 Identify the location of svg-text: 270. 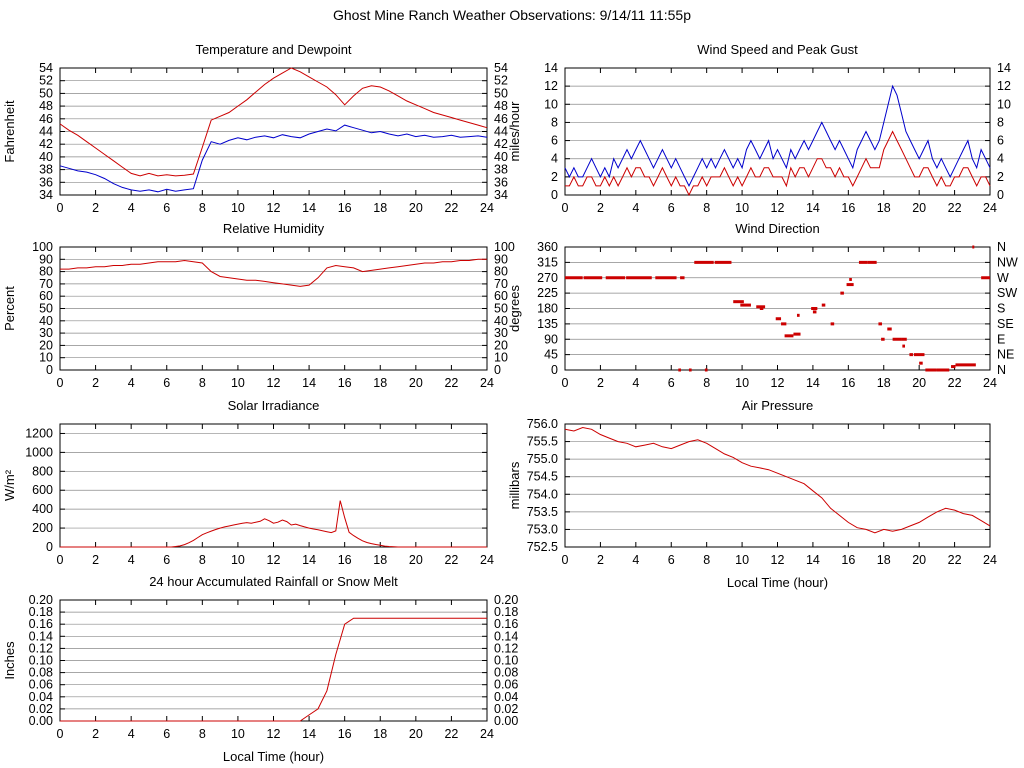
(547, 278).